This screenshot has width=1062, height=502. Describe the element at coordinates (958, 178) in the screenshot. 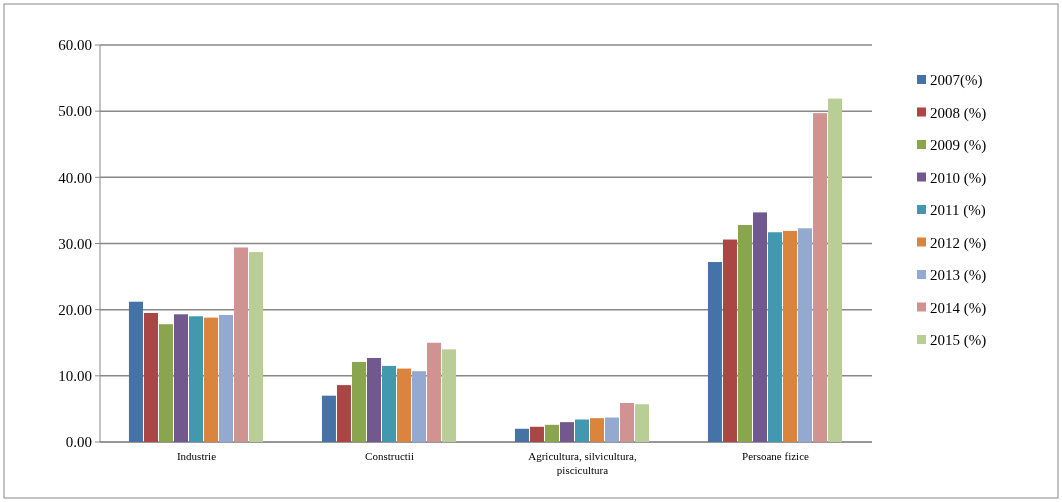

I see `legend-label: 2010 (%)` at that location.